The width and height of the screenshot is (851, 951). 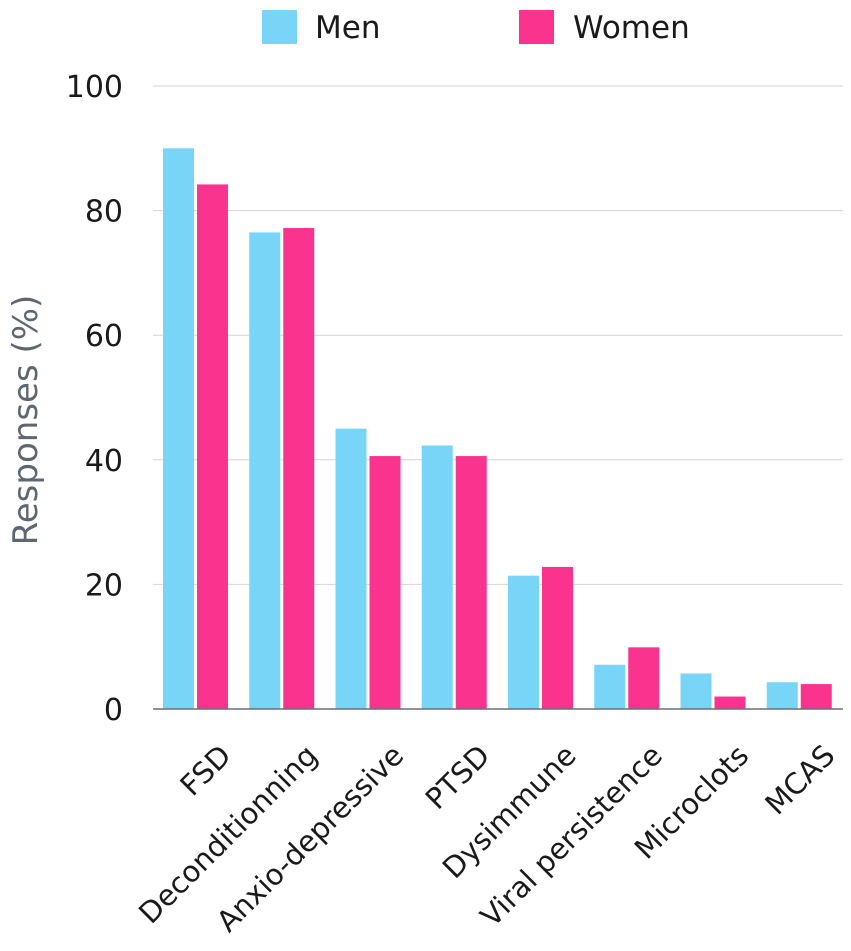 I want to click on legend-swatch-women, so click(x=536, y=27).